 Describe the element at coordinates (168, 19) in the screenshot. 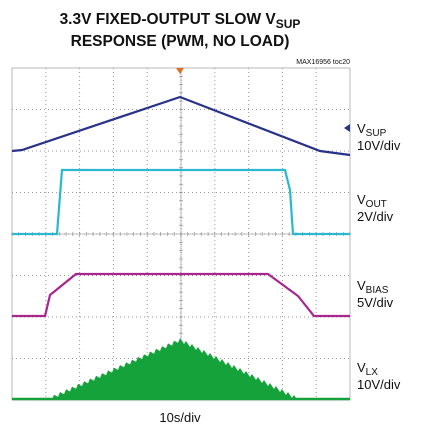

I see `title-text: 3.3V FIXED-OUTPUT SLOW V` at that location.